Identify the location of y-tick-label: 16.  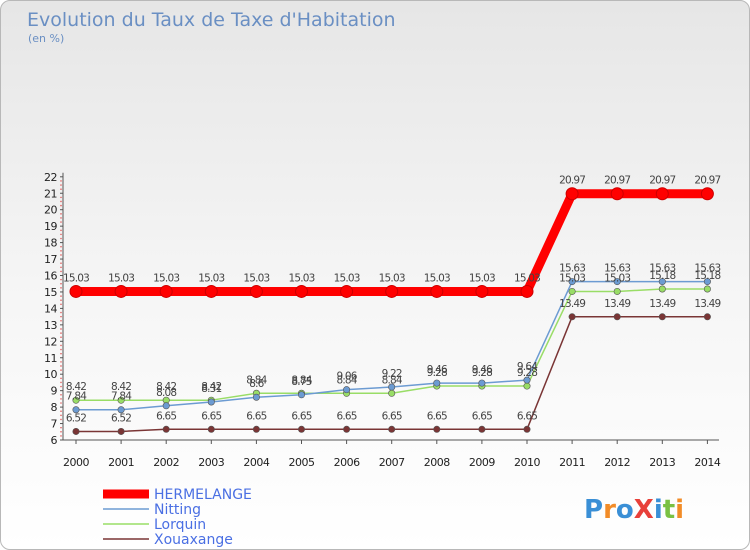
(50, 276).